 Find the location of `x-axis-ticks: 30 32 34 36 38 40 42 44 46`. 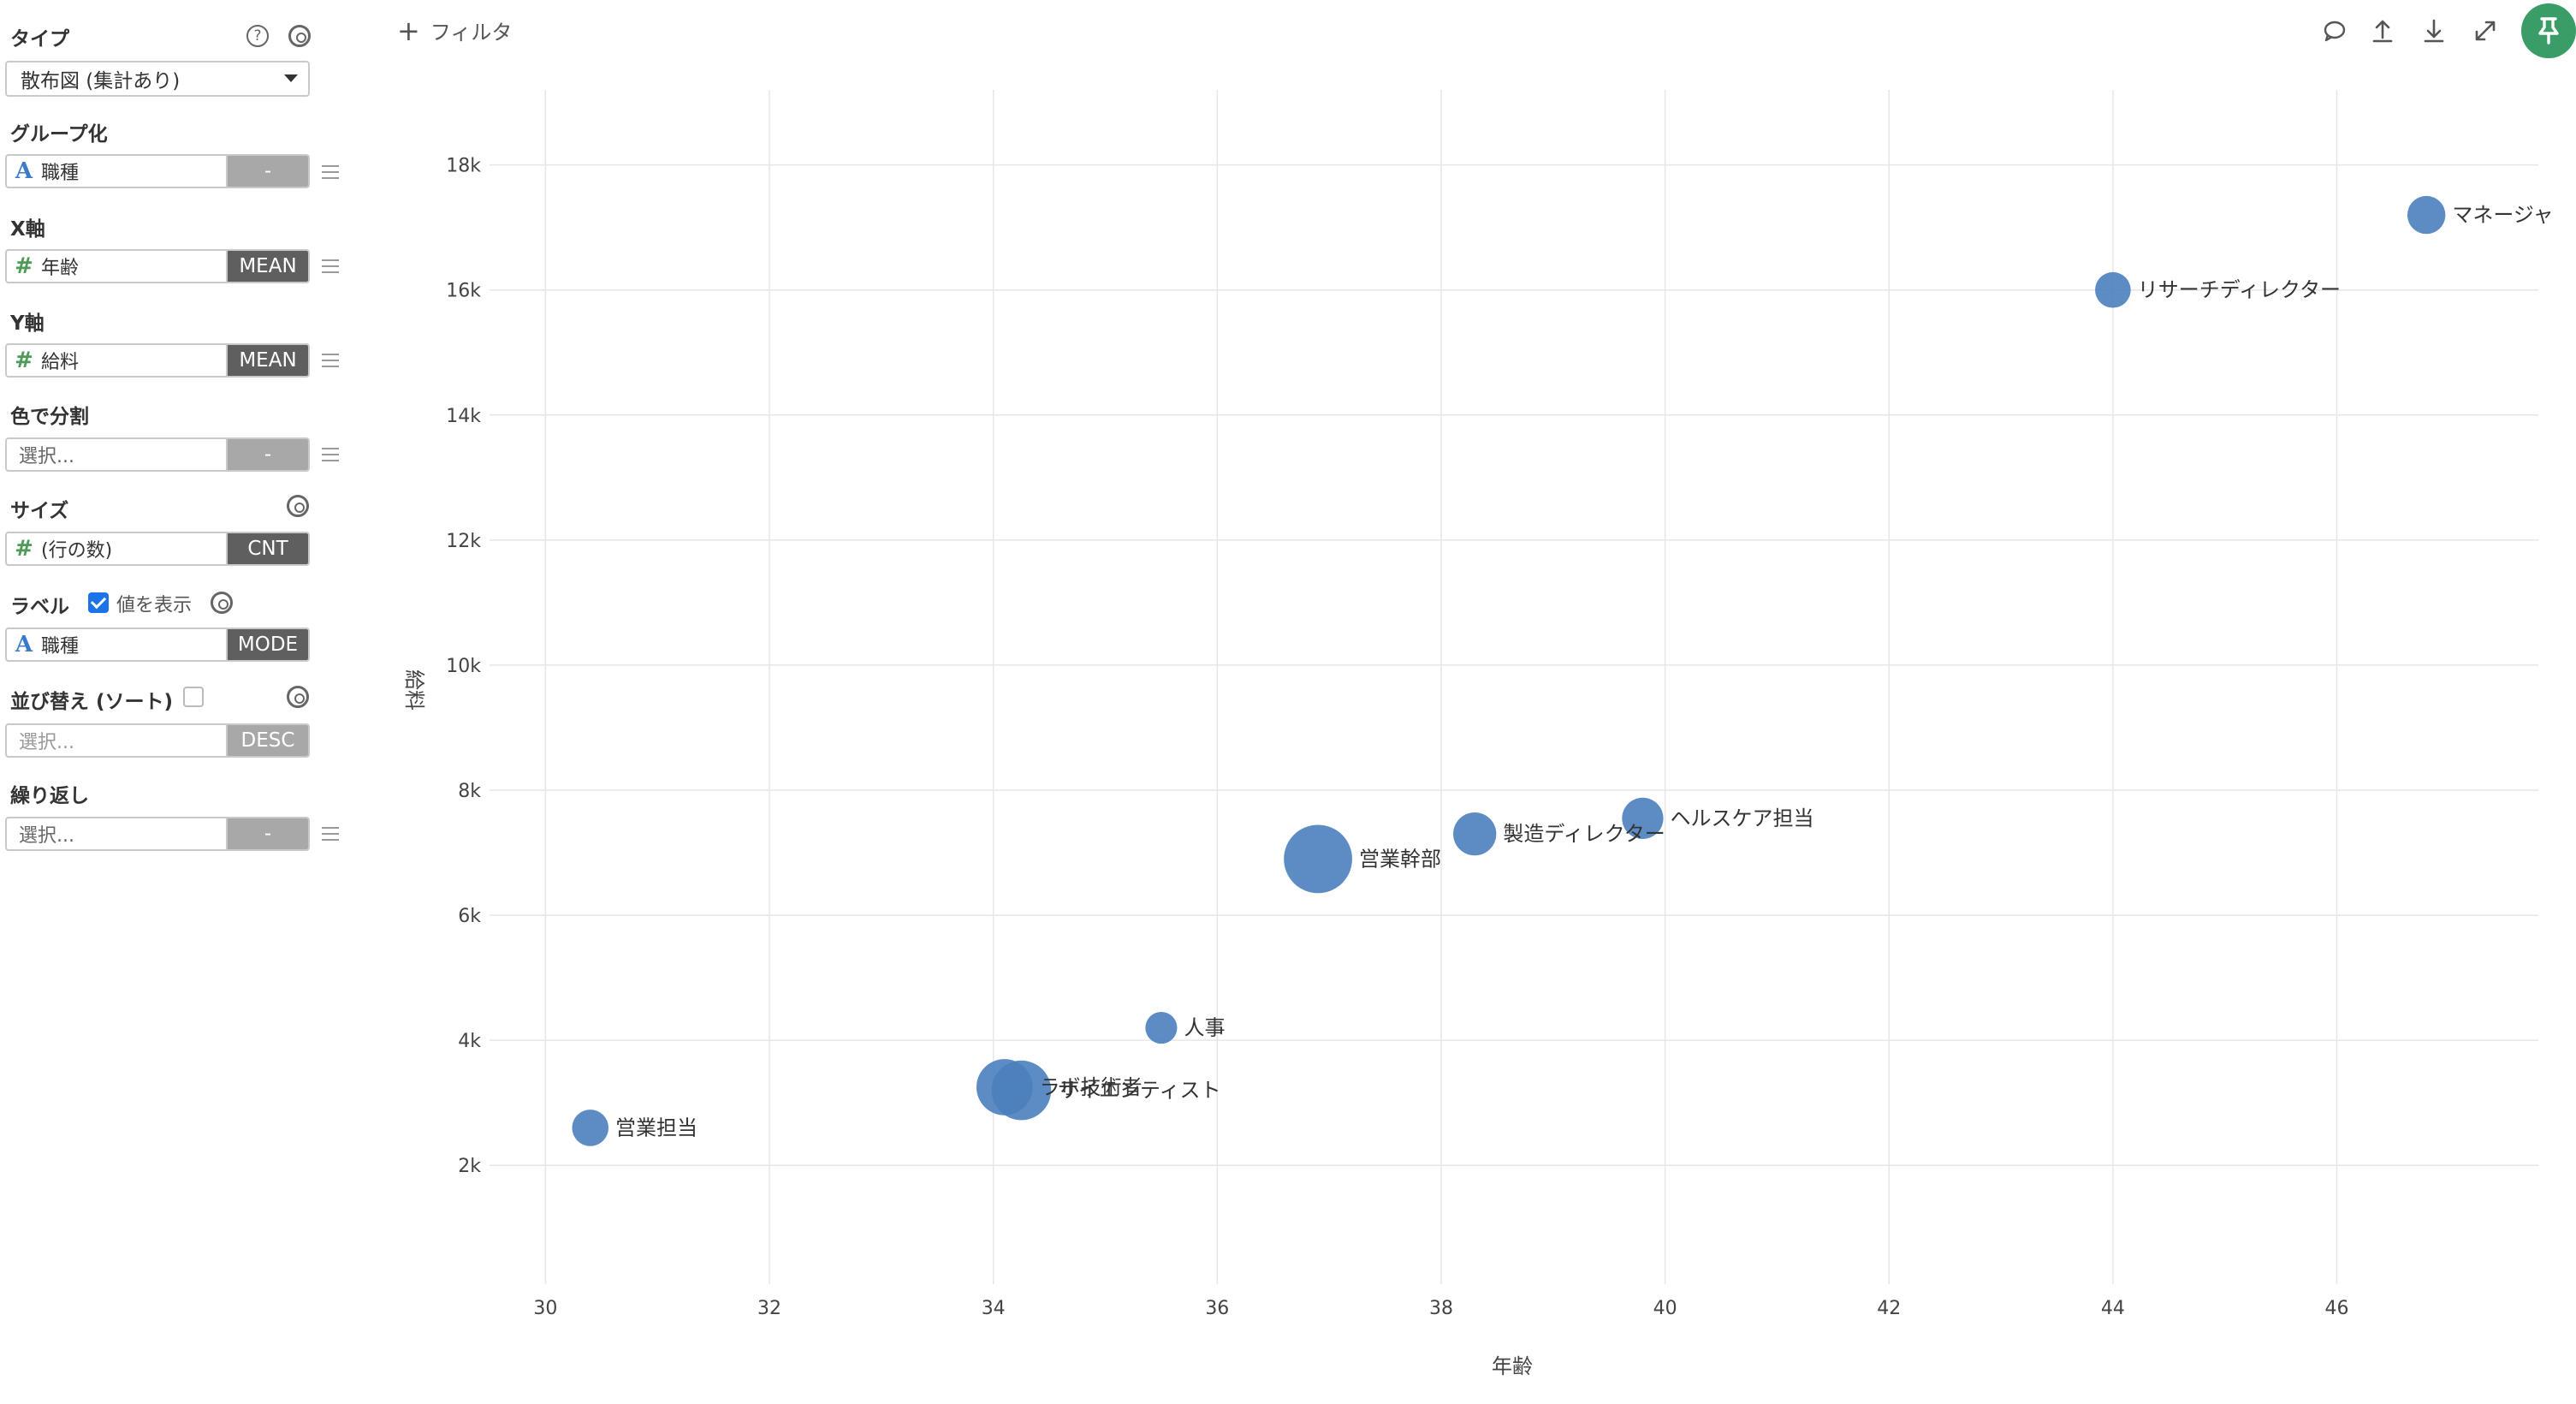

x-axis-ticks: 30 32 34 36 38 40 42 44 46 is located at coordinates (1440, 1308).